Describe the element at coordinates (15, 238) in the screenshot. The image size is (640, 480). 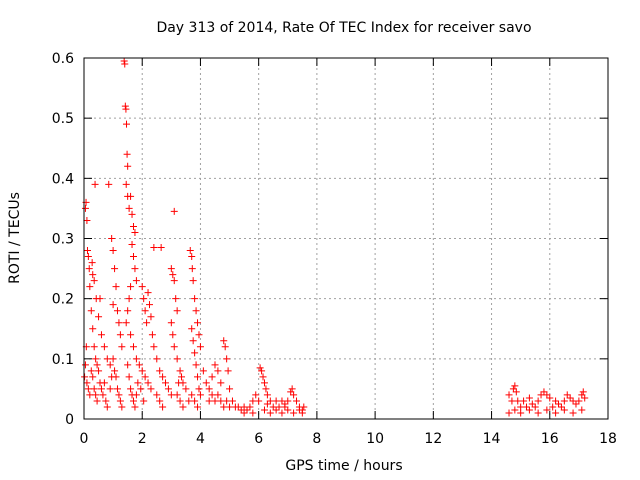
I see `y-axis-label: ROTI / TECUs` at that location.